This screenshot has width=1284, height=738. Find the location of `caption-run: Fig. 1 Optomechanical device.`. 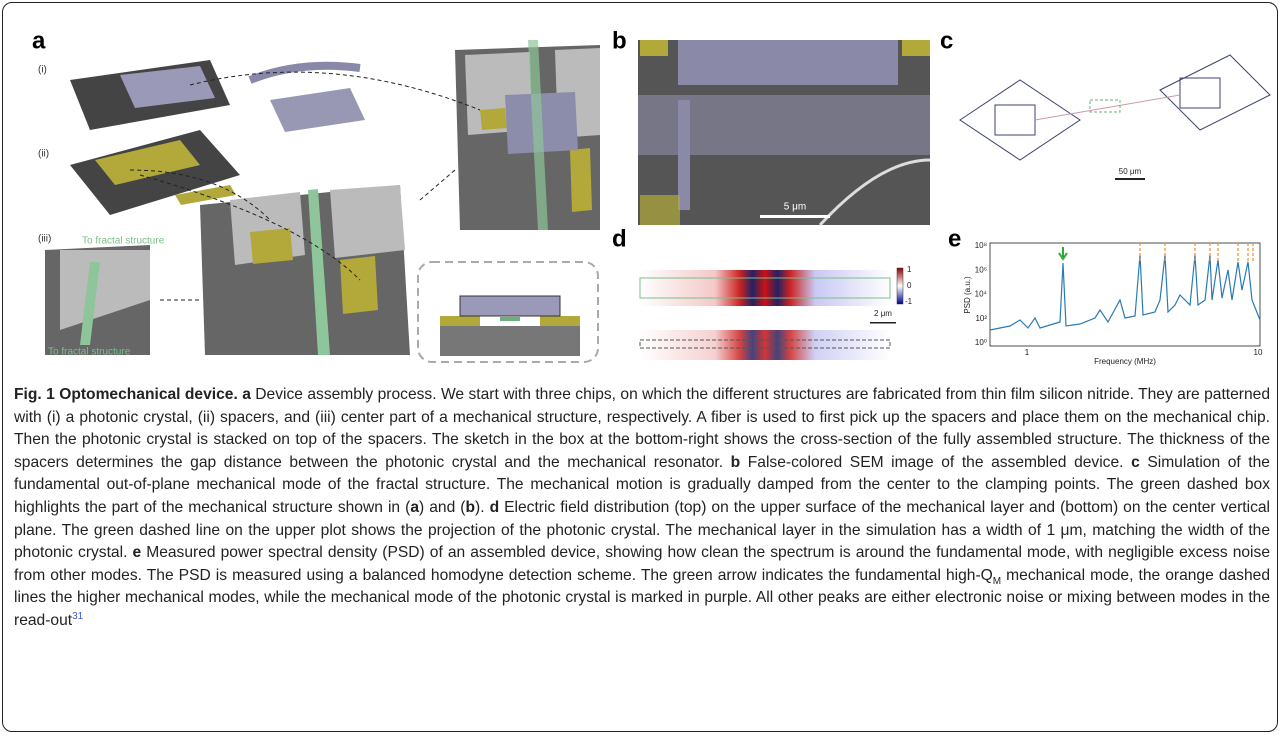

caption-run: Fig. 1 Optomechanical device. is located at coordinates (126, 394).